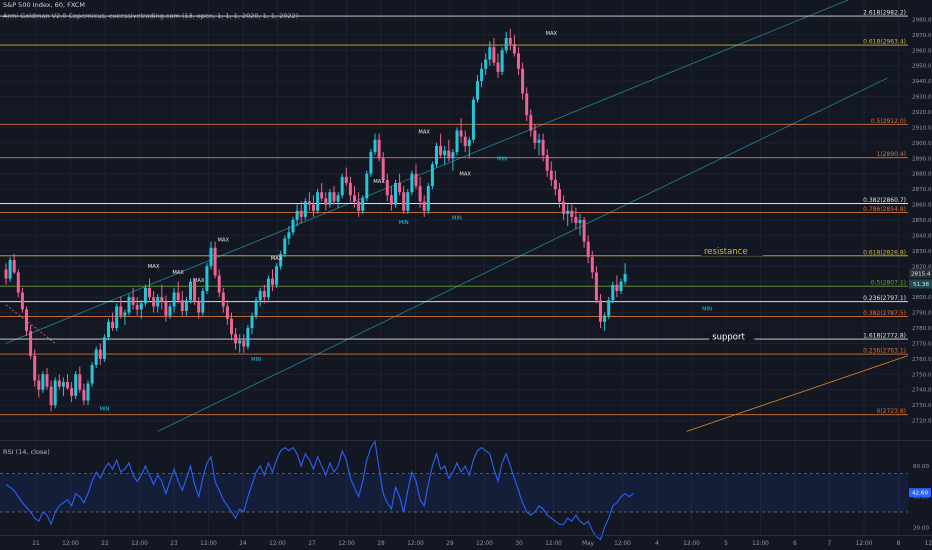 Image resolution: width=932 pixels, height=550 pixels. Describe the element at coordinates (922, 298) in the screenshot. I see `price-tick-label: 2800.0` at that location.